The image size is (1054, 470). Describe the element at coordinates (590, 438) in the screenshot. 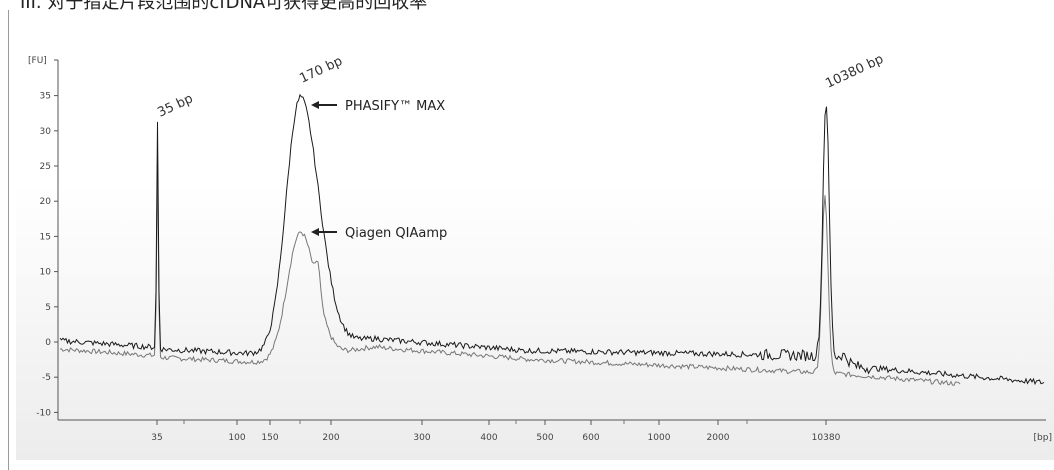

I see `x-tick-label: 600` at that location.